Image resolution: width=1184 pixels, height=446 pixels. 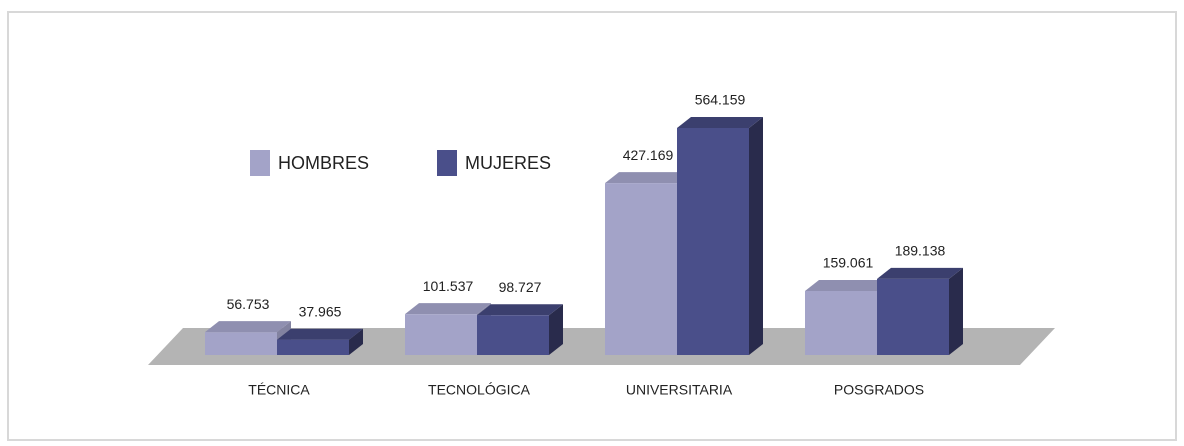 I want to click on legend-label: HOMBRES, so click(x=323, y=163).